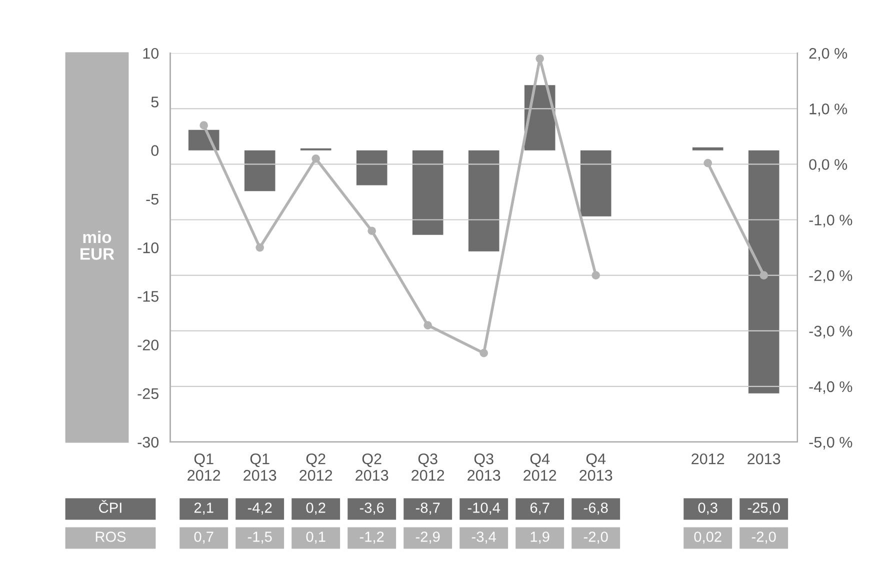 This screenshot has width=896, height=571. What do you see at coordinates (830, 387) in the screenshot?
I see `y2-tick-label: -4,0 %` at bounding box center [830, 387].